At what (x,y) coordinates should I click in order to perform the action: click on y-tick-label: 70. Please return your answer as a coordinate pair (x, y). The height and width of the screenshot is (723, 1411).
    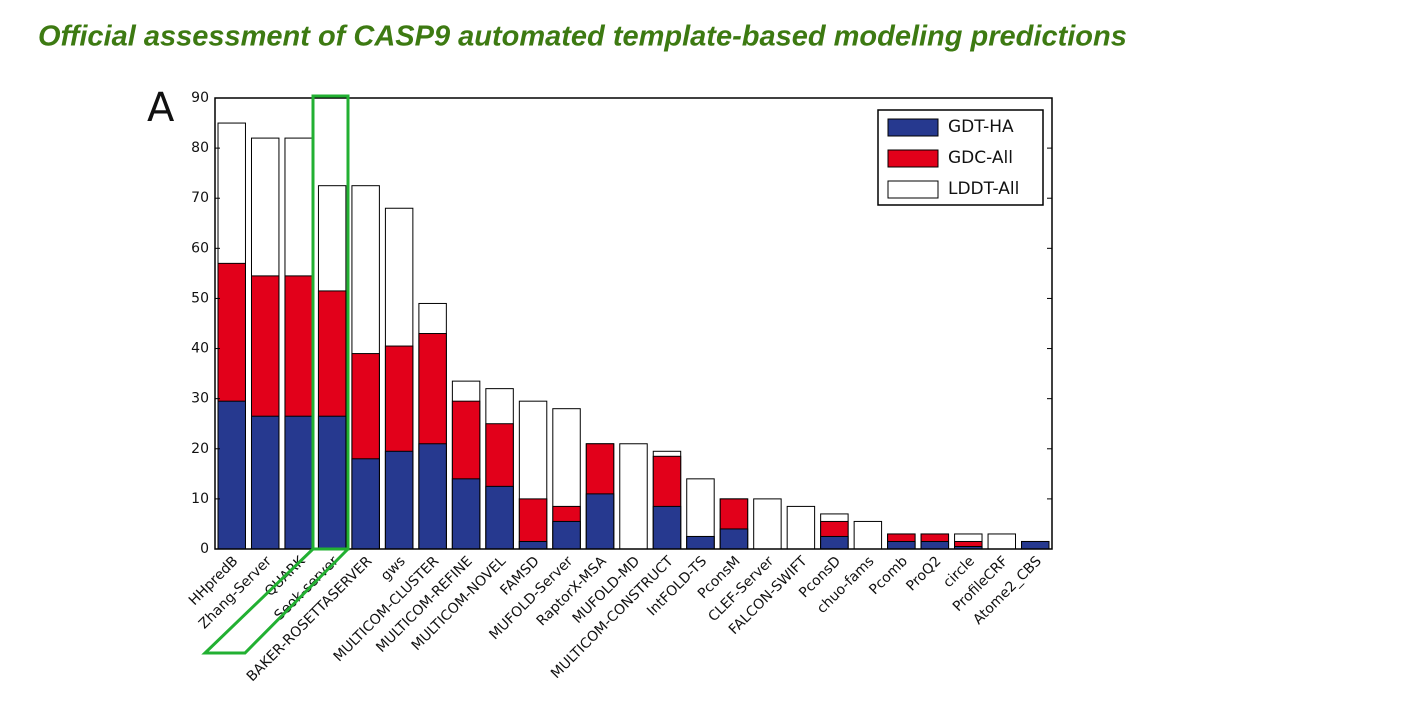
    Looking at the image, I should click on (200, 198).